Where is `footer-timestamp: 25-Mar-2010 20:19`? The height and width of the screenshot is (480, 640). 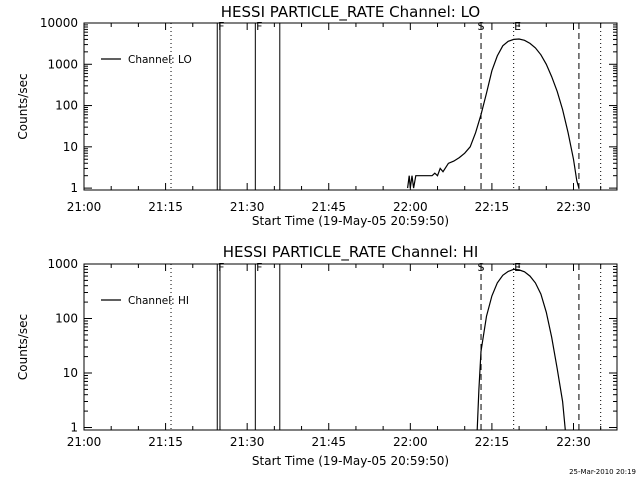
footer-timestamp: 25-Mar-2010 20:19 is located at coordinates (602, 472).